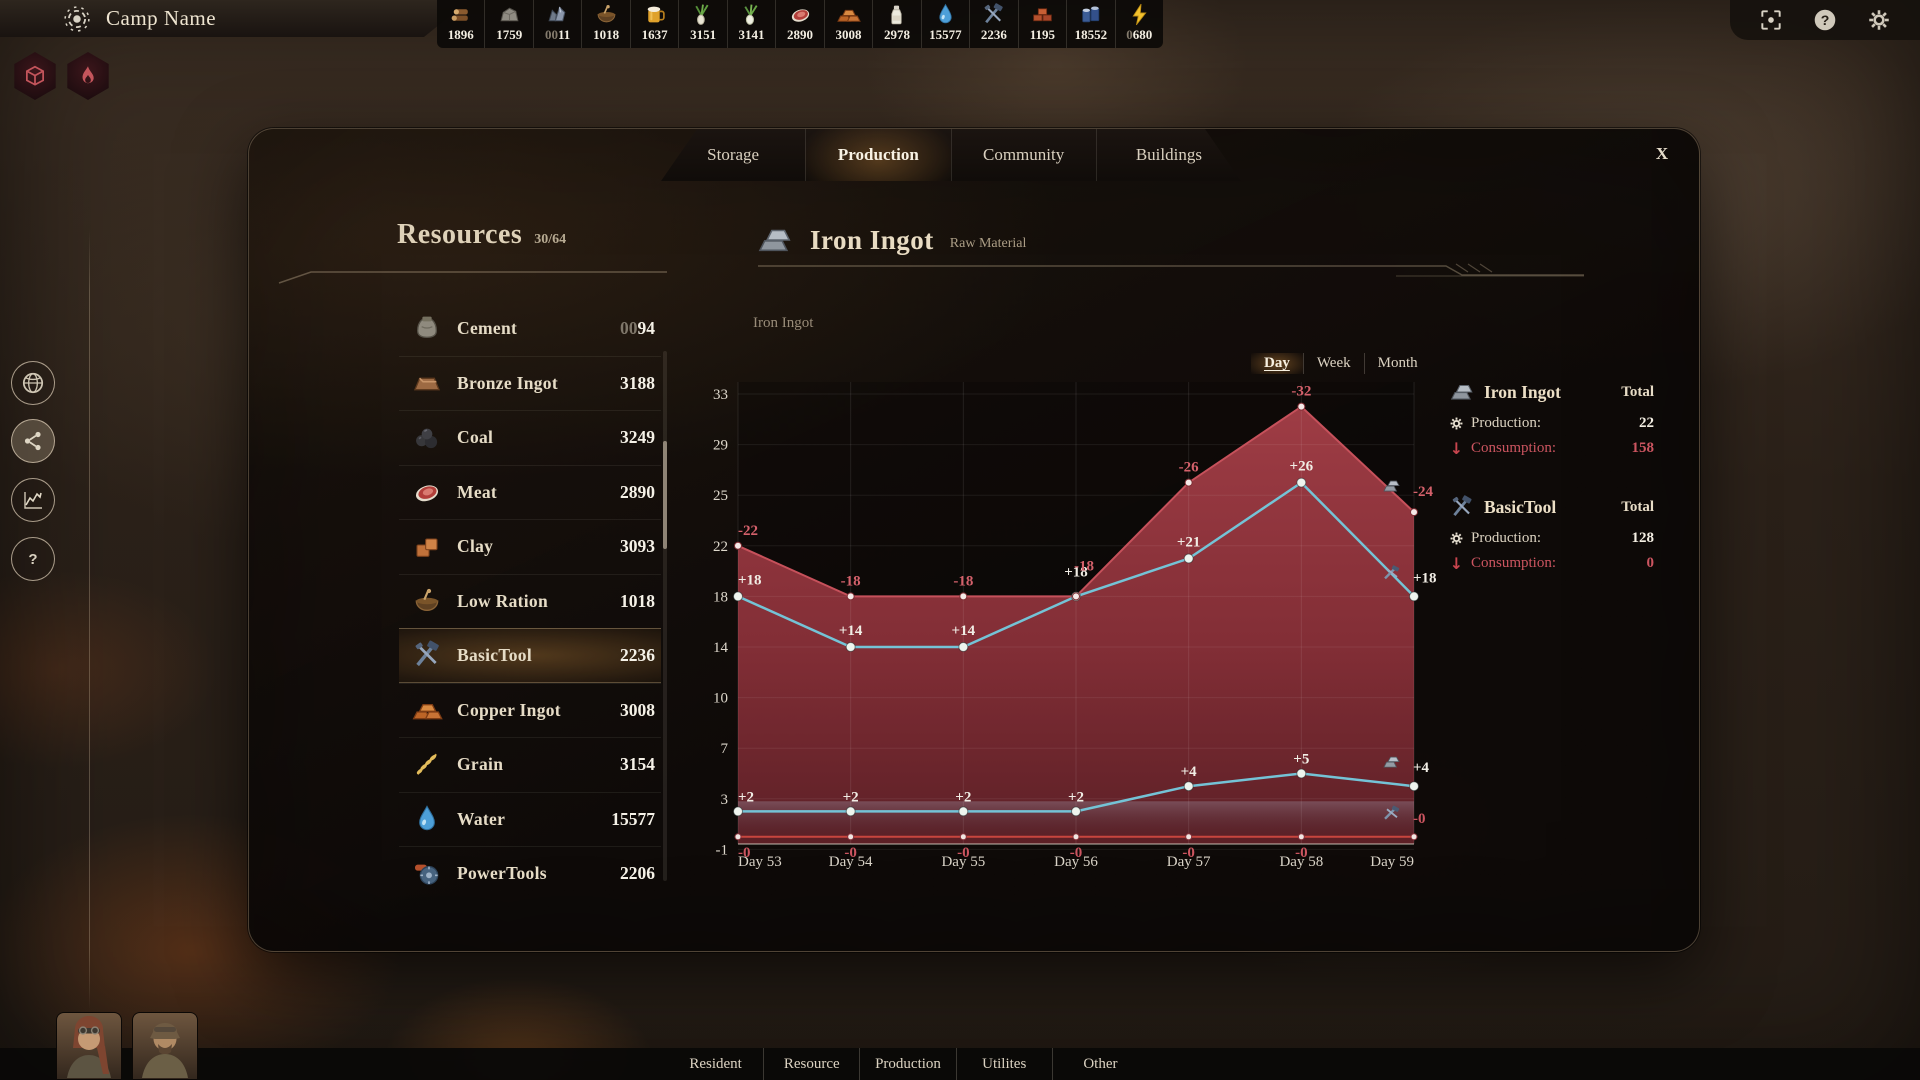 This screenshot has width=1920, height=1080. I want to click on cube-icon, so click(35, 75).